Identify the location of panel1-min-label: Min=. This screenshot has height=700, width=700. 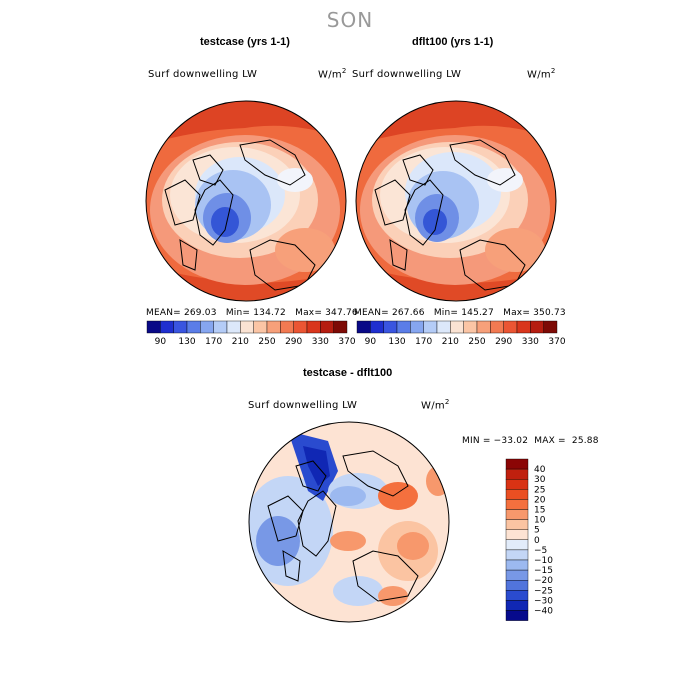
(238, 313).